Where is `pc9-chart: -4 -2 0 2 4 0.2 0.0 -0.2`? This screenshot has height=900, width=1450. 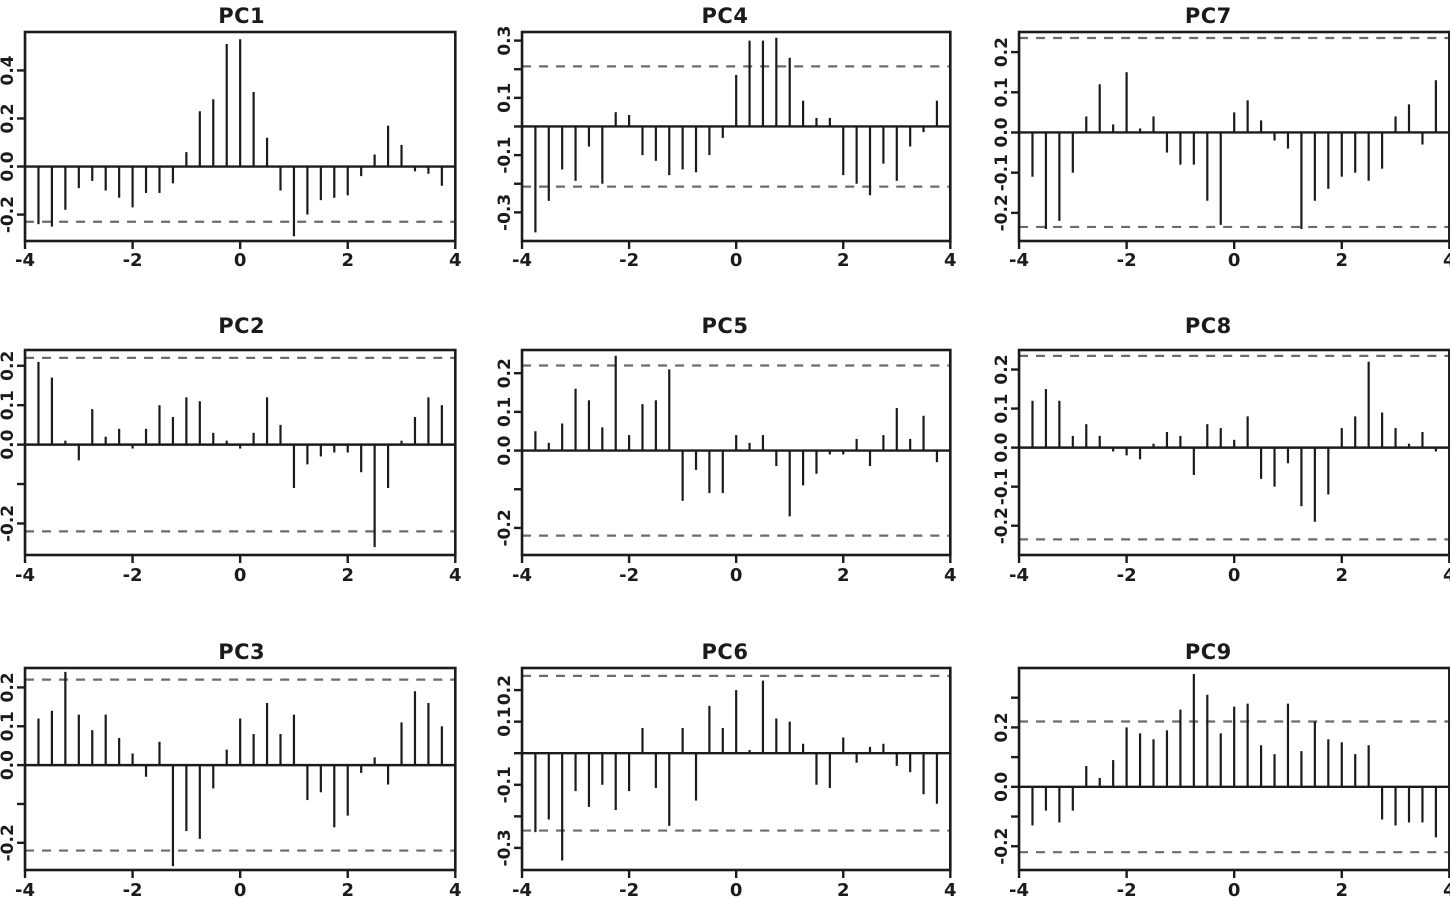
pc9-chart: -4 -2 0 2 4 0.2 0.0 -0.2 is located at coordinates (1221, 783).